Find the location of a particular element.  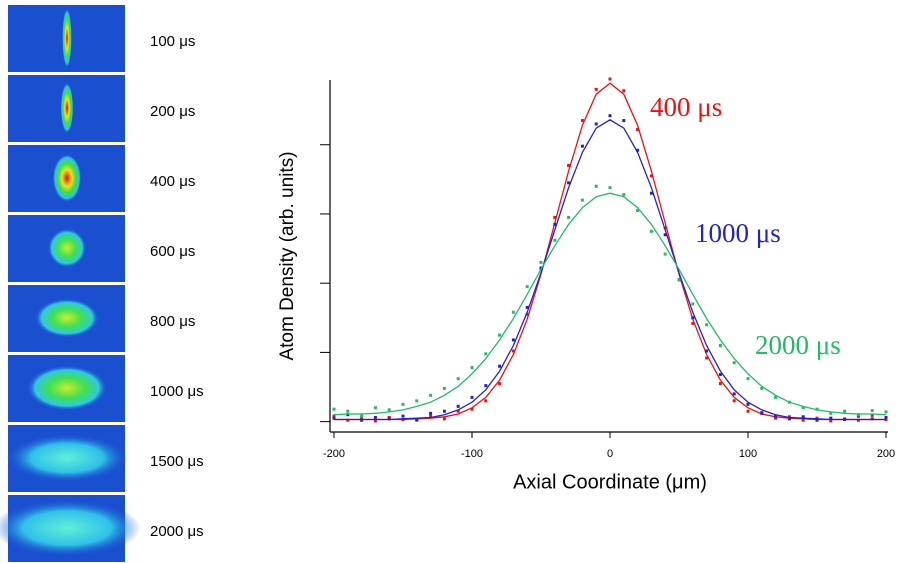

x-tick-label: 0 is located at coordinates (610, 454).